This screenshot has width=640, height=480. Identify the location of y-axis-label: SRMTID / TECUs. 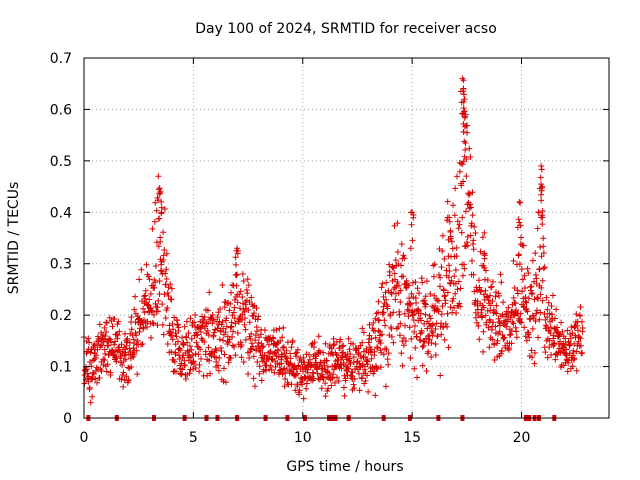
(14, 238).